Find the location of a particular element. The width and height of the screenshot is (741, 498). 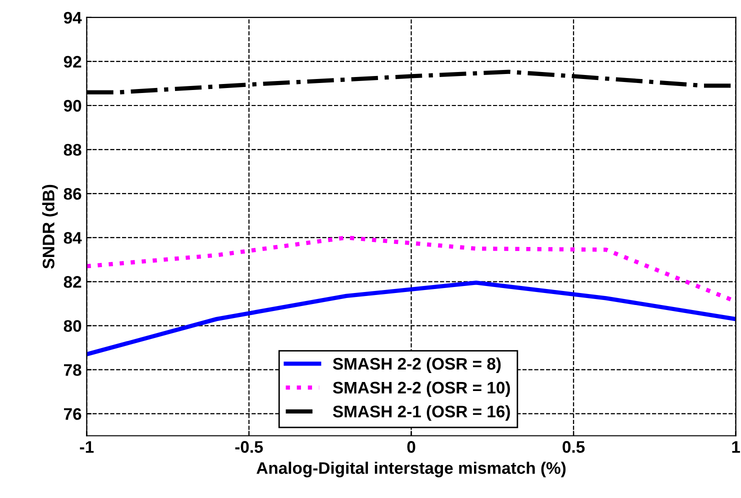

y-axis-title: SNDR (dB) is located at coordinates (50, 226).